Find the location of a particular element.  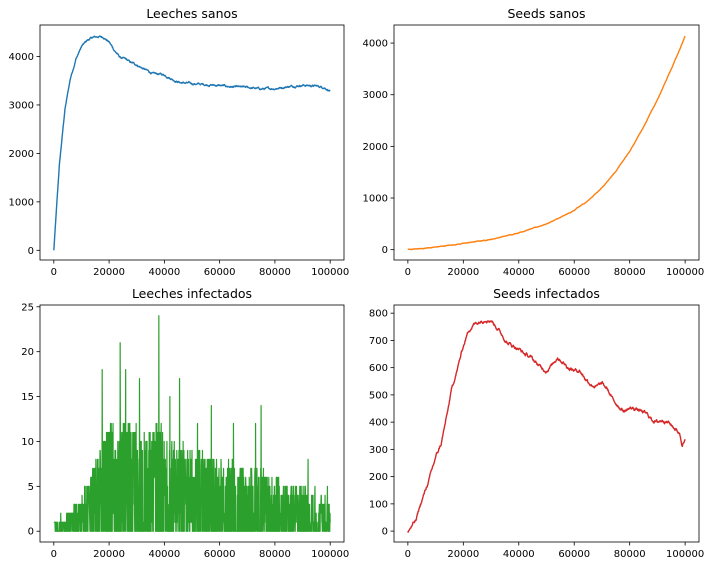

y-tick-label: 10 is located at coordinates (27, 442).